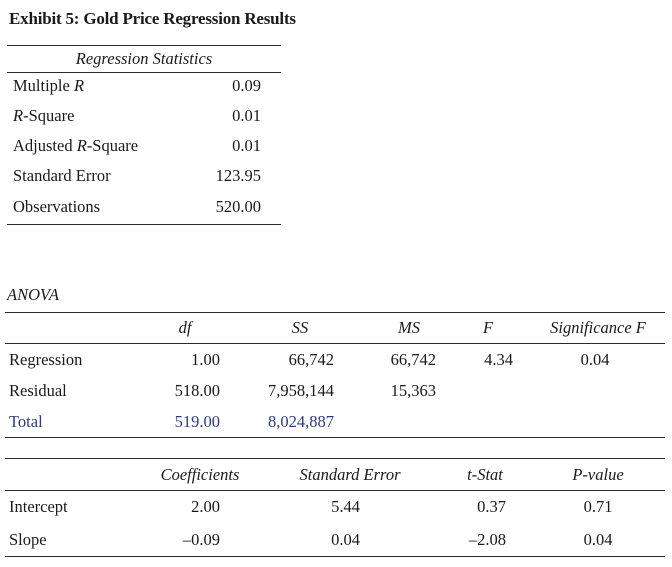  Describe the element at coordinates (185, 327) in the screenshot. I see `anova-header-df: df` at that location.